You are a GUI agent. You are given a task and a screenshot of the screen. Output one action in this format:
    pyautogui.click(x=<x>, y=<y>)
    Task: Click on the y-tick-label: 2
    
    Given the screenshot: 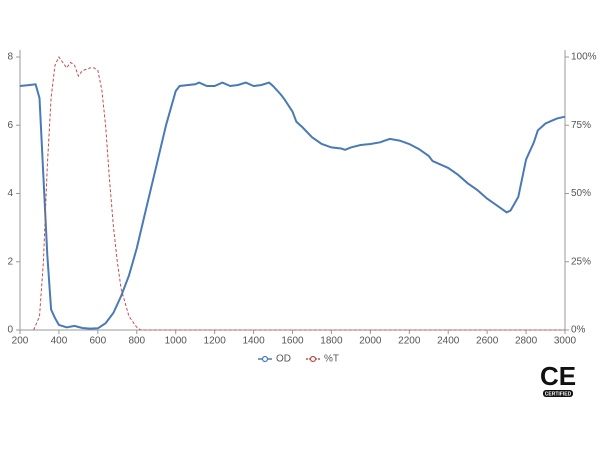 What is the action you would take?
    pyautogui.click(x=10, y=261)
    